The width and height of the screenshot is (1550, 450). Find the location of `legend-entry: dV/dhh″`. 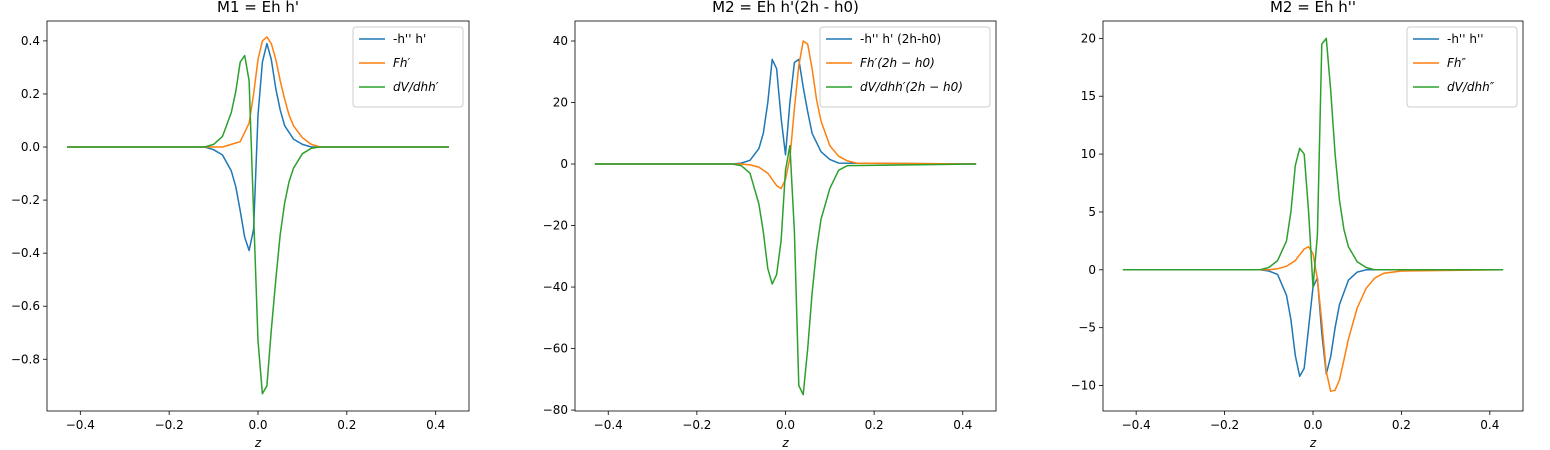

legend-entry: dV/dhh″ is located at coordinates (1471, 87).